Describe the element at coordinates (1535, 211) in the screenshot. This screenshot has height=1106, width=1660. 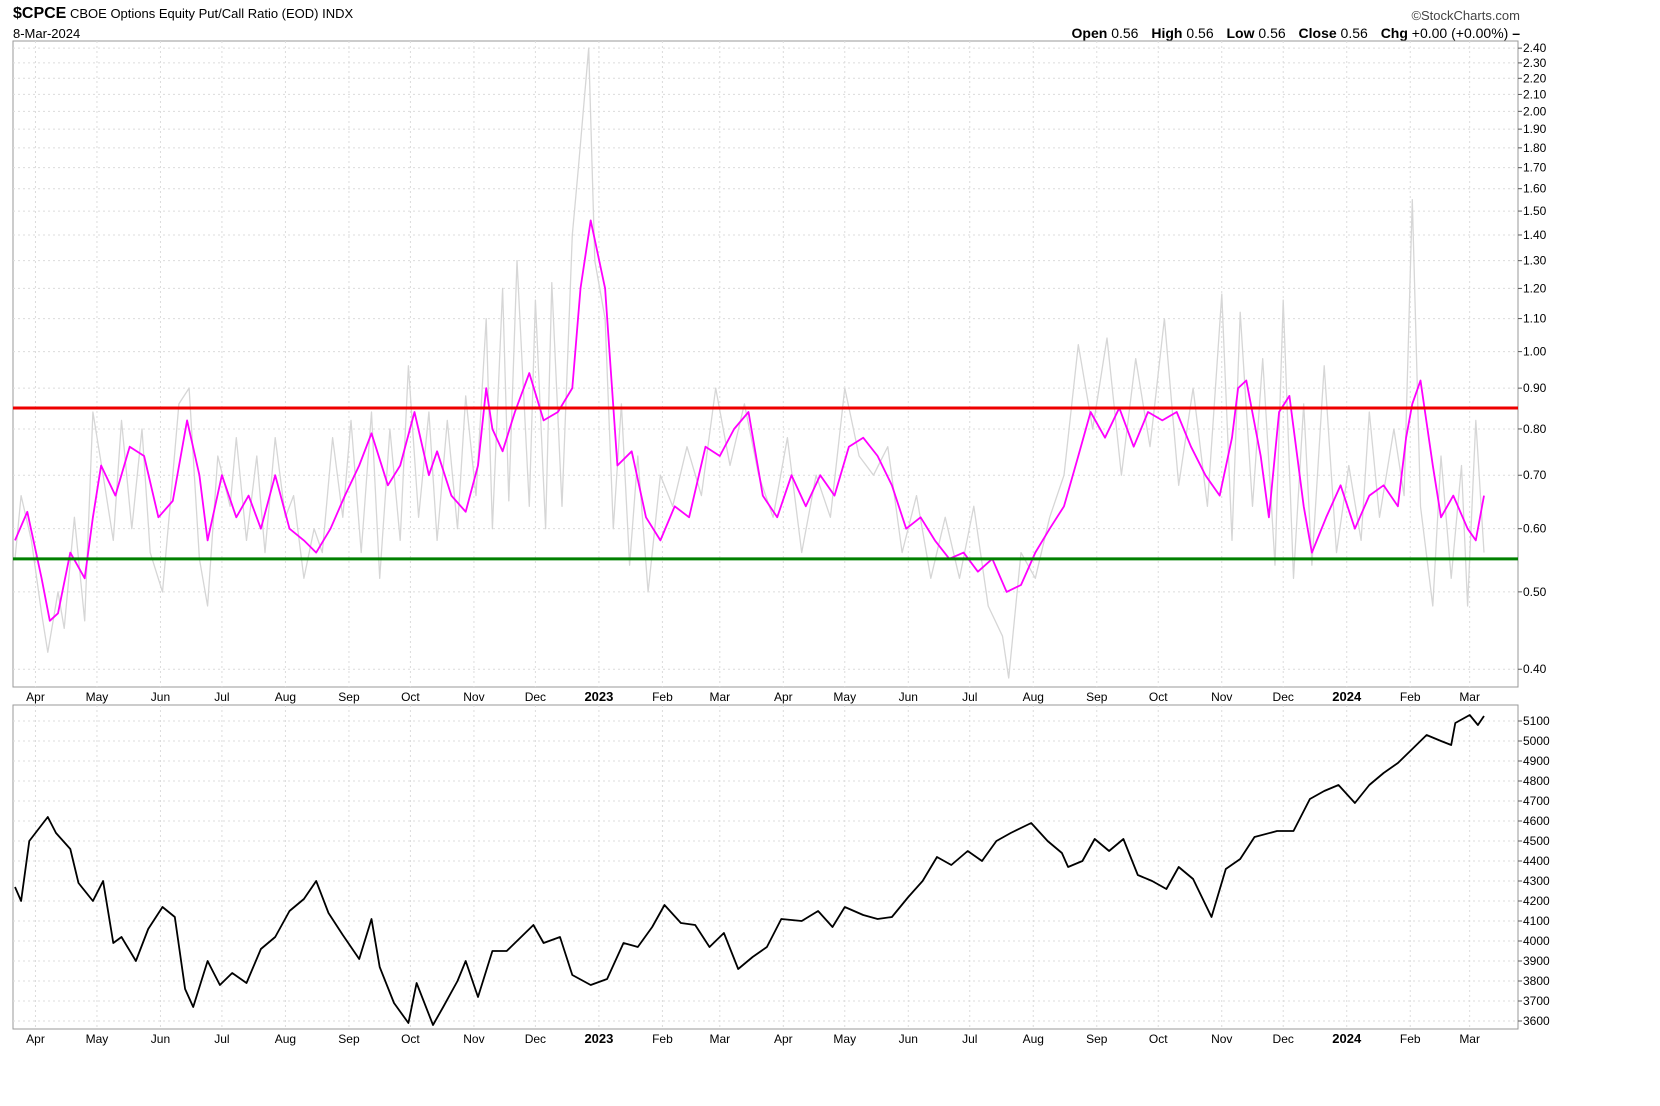
I see `y-tick-label: 1.50` at that location.